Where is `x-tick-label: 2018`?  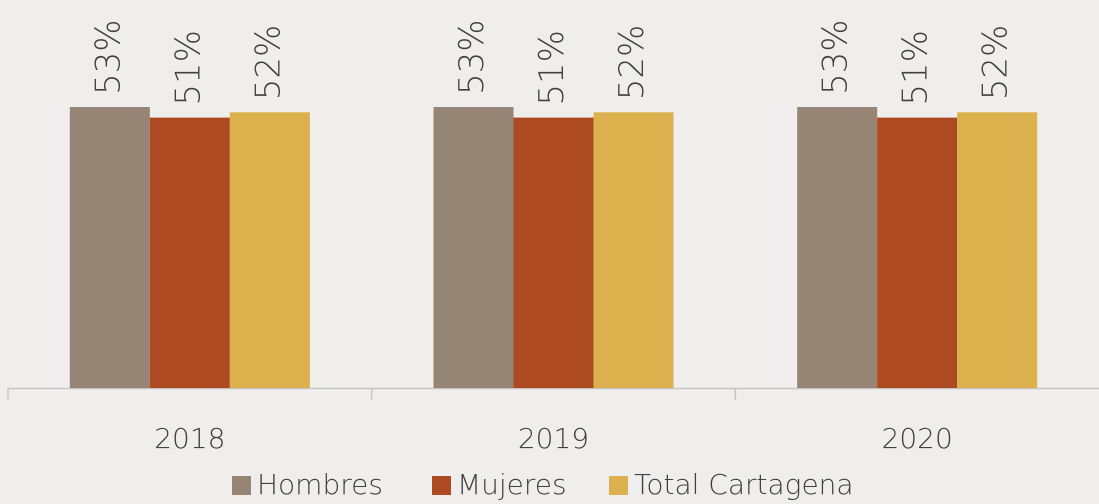 x-tick-label: 2018 is located at coordinates (189, 438).